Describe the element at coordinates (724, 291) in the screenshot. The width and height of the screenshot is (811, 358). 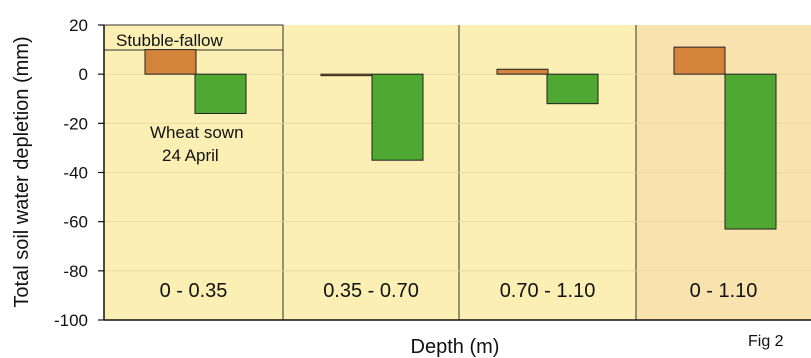
I see `depth-category-label: 0 - 1.10` at that location.